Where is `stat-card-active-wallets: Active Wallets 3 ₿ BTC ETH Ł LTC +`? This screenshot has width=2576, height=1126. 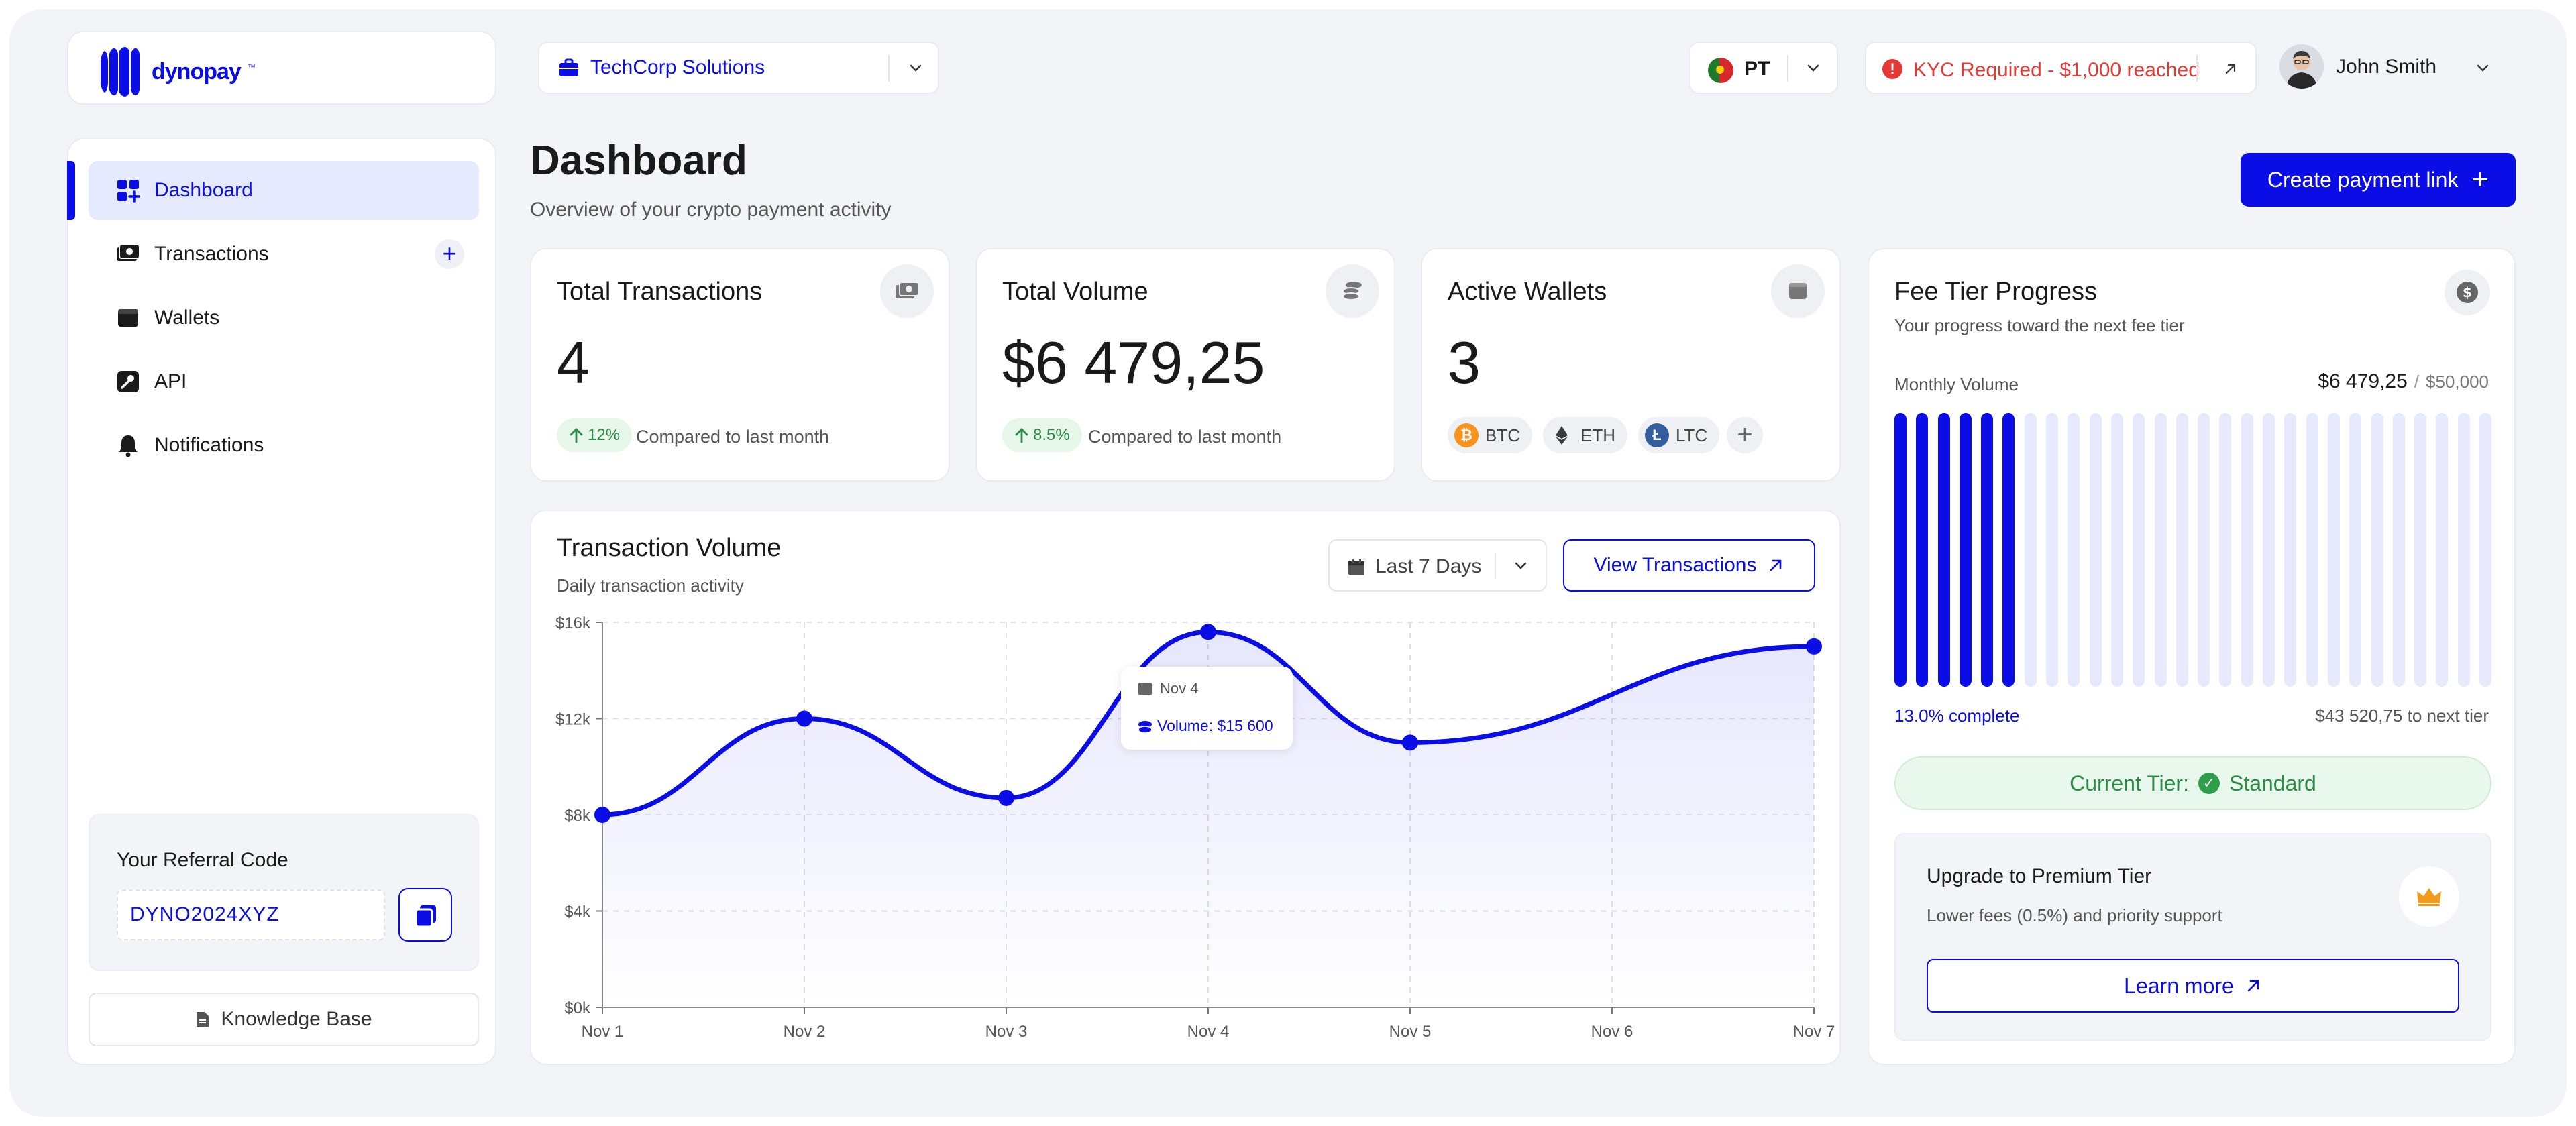
stat-card-active-wallets: Active Wallets 3 ₿ BTC ETH Ł LTC + is located at coordinates (1631, 365).